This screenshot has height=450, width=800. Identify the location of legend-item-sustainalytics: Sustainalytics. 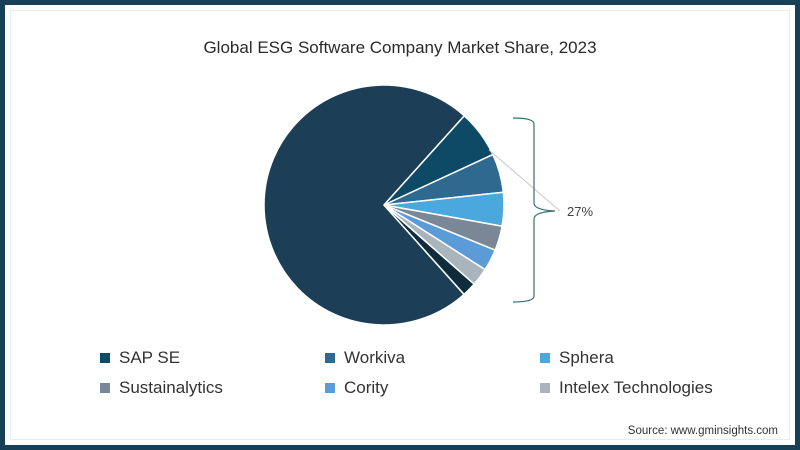
(161, 388).